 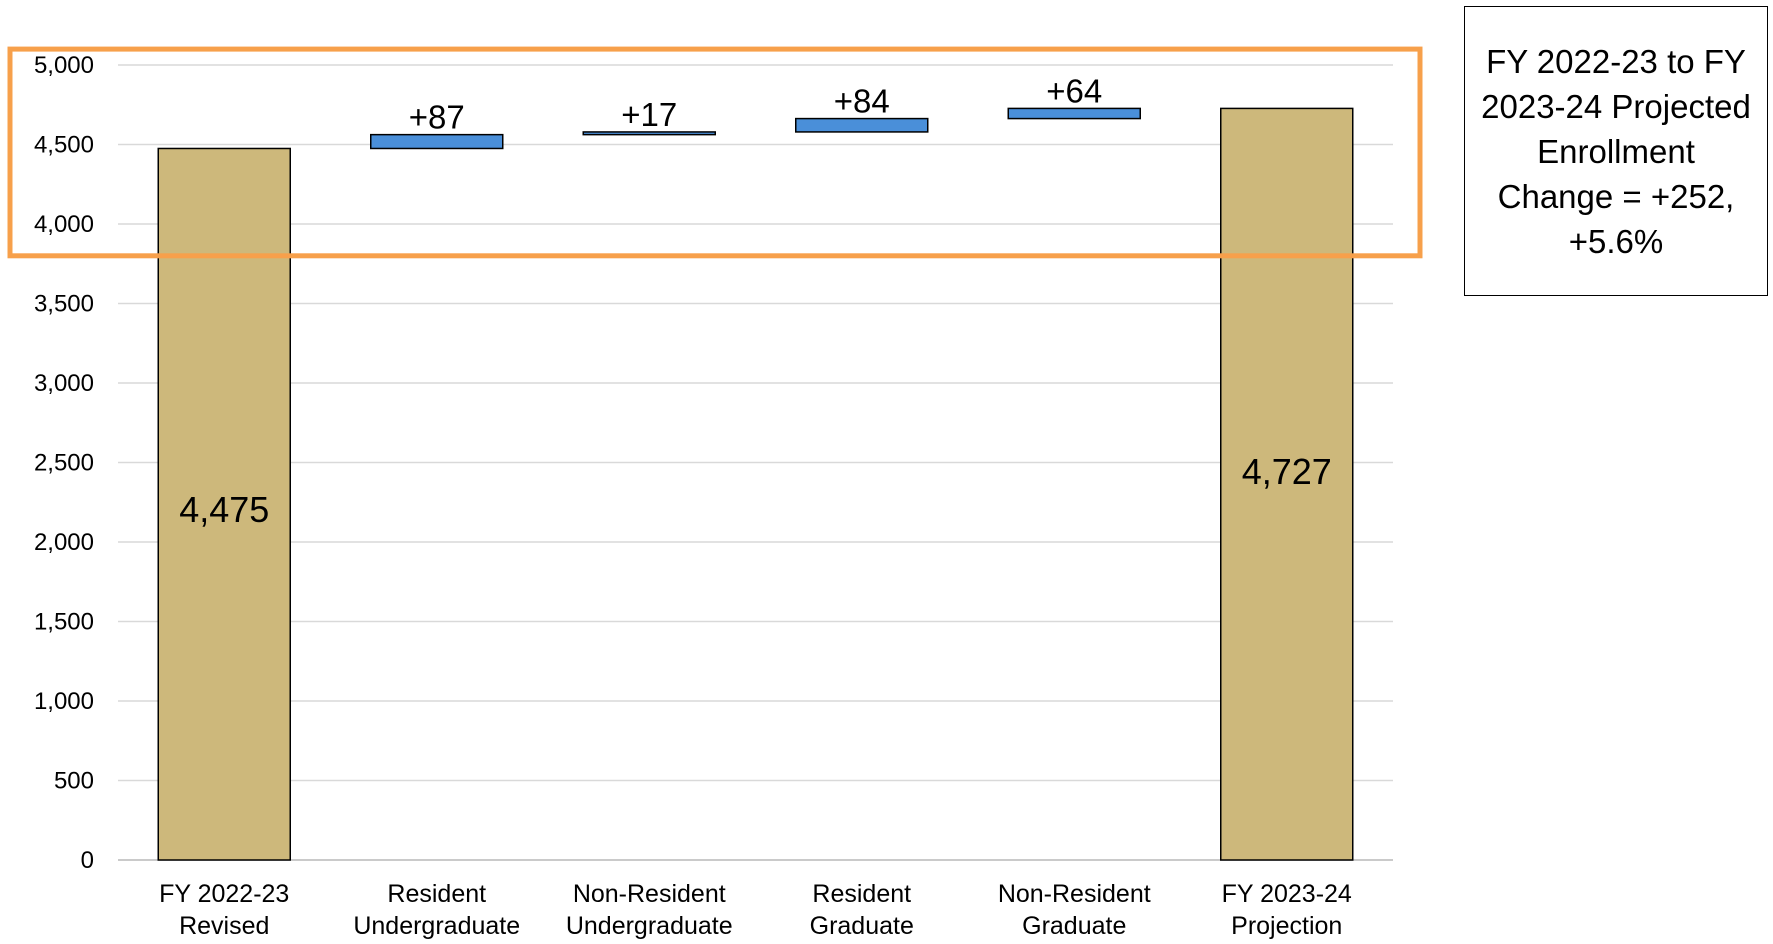 What do you see at coordinates (74, 781) in the screenshot?
I see `y-tick-label: 500` at bounding box center [74, 781].